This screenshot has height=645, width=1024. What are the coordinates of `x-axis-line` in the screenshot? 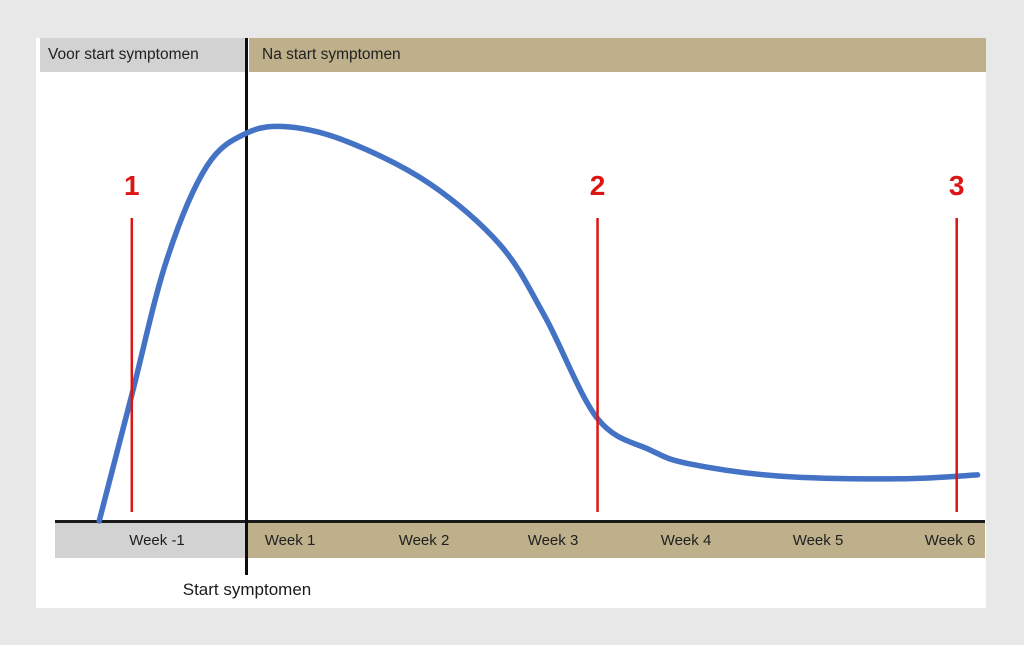 It's located at (520, 521).